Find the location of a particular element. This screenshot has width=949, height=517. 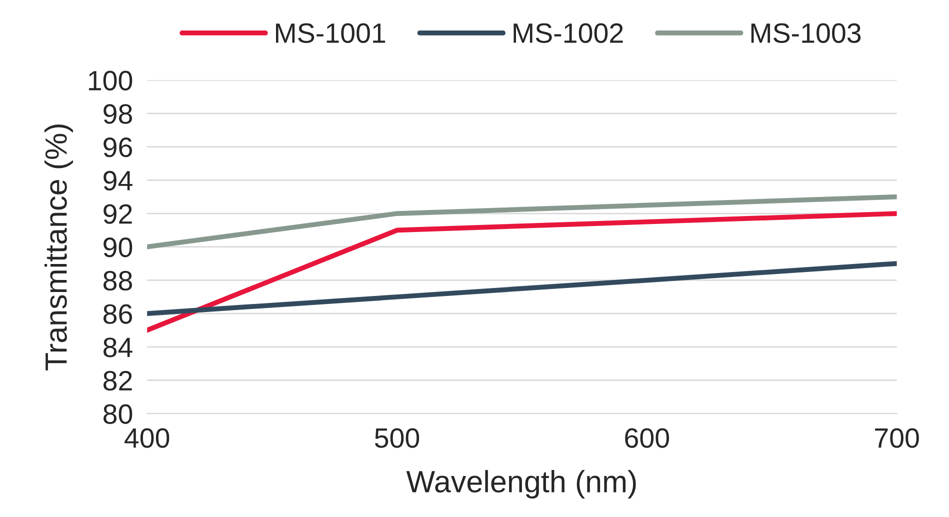

legend-label: MS-1002 is located at coordinates (568, 33).